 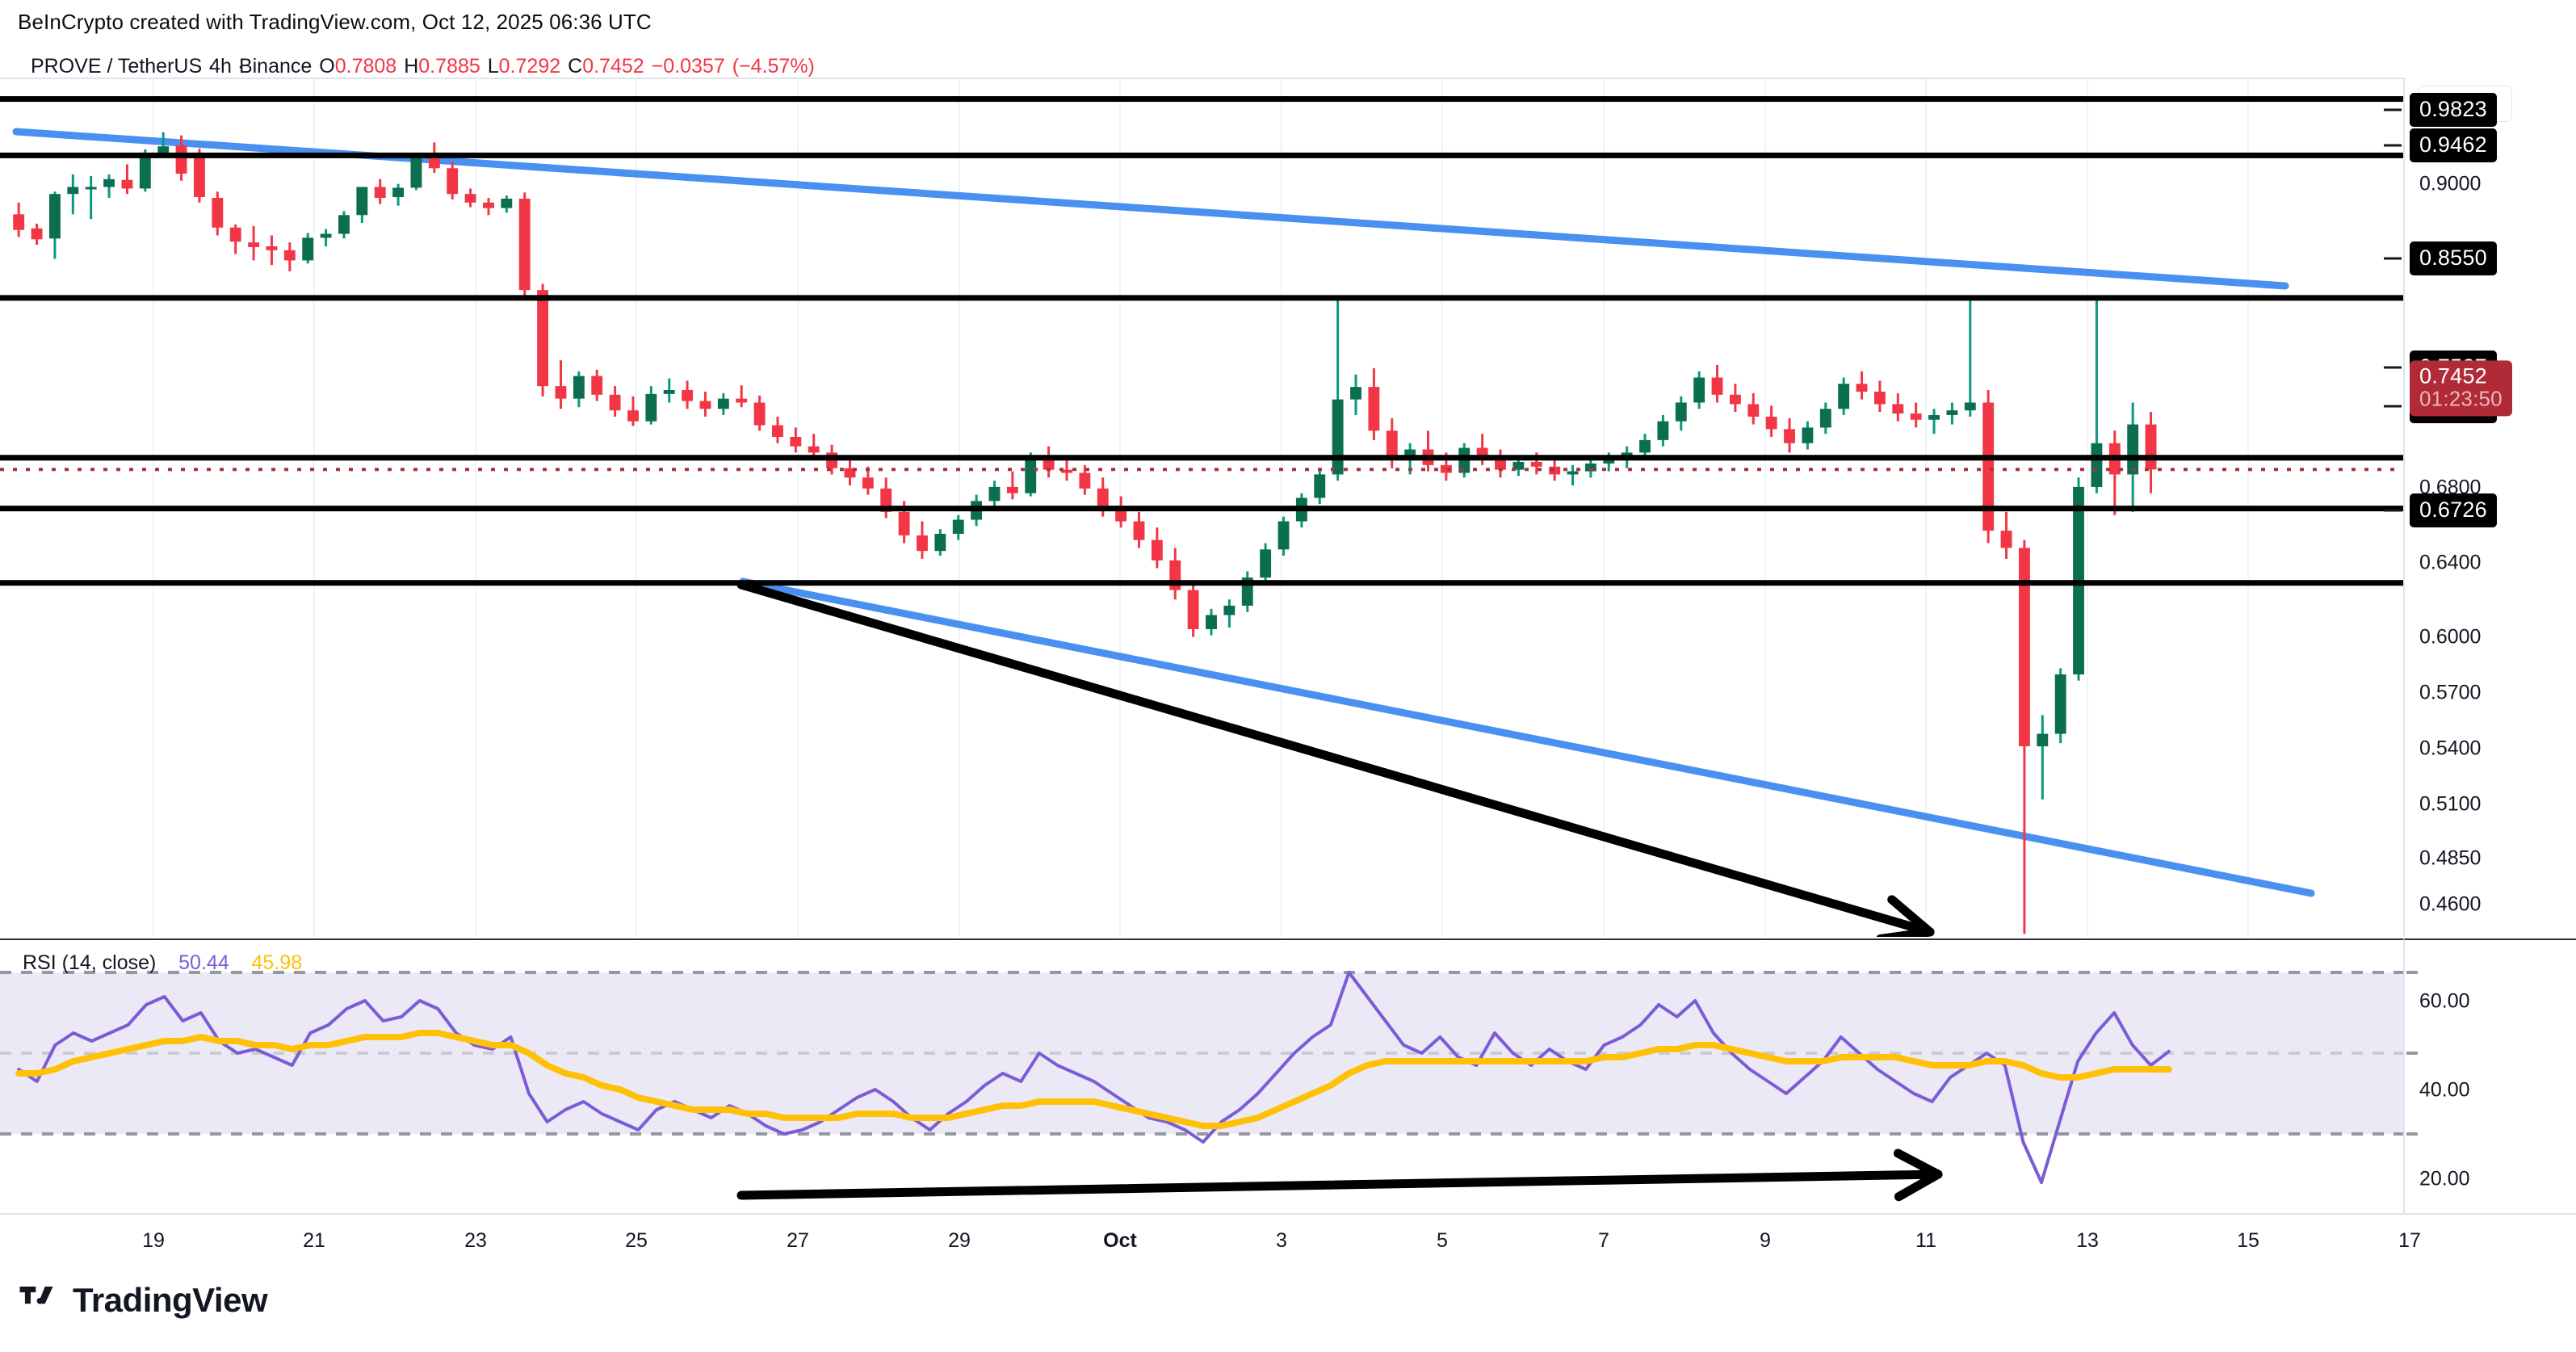 What do you see at coordinates (1604, 1240) in the screenshot?
I see `time-axis-label: 7` at bounding box center [1604, 1240].